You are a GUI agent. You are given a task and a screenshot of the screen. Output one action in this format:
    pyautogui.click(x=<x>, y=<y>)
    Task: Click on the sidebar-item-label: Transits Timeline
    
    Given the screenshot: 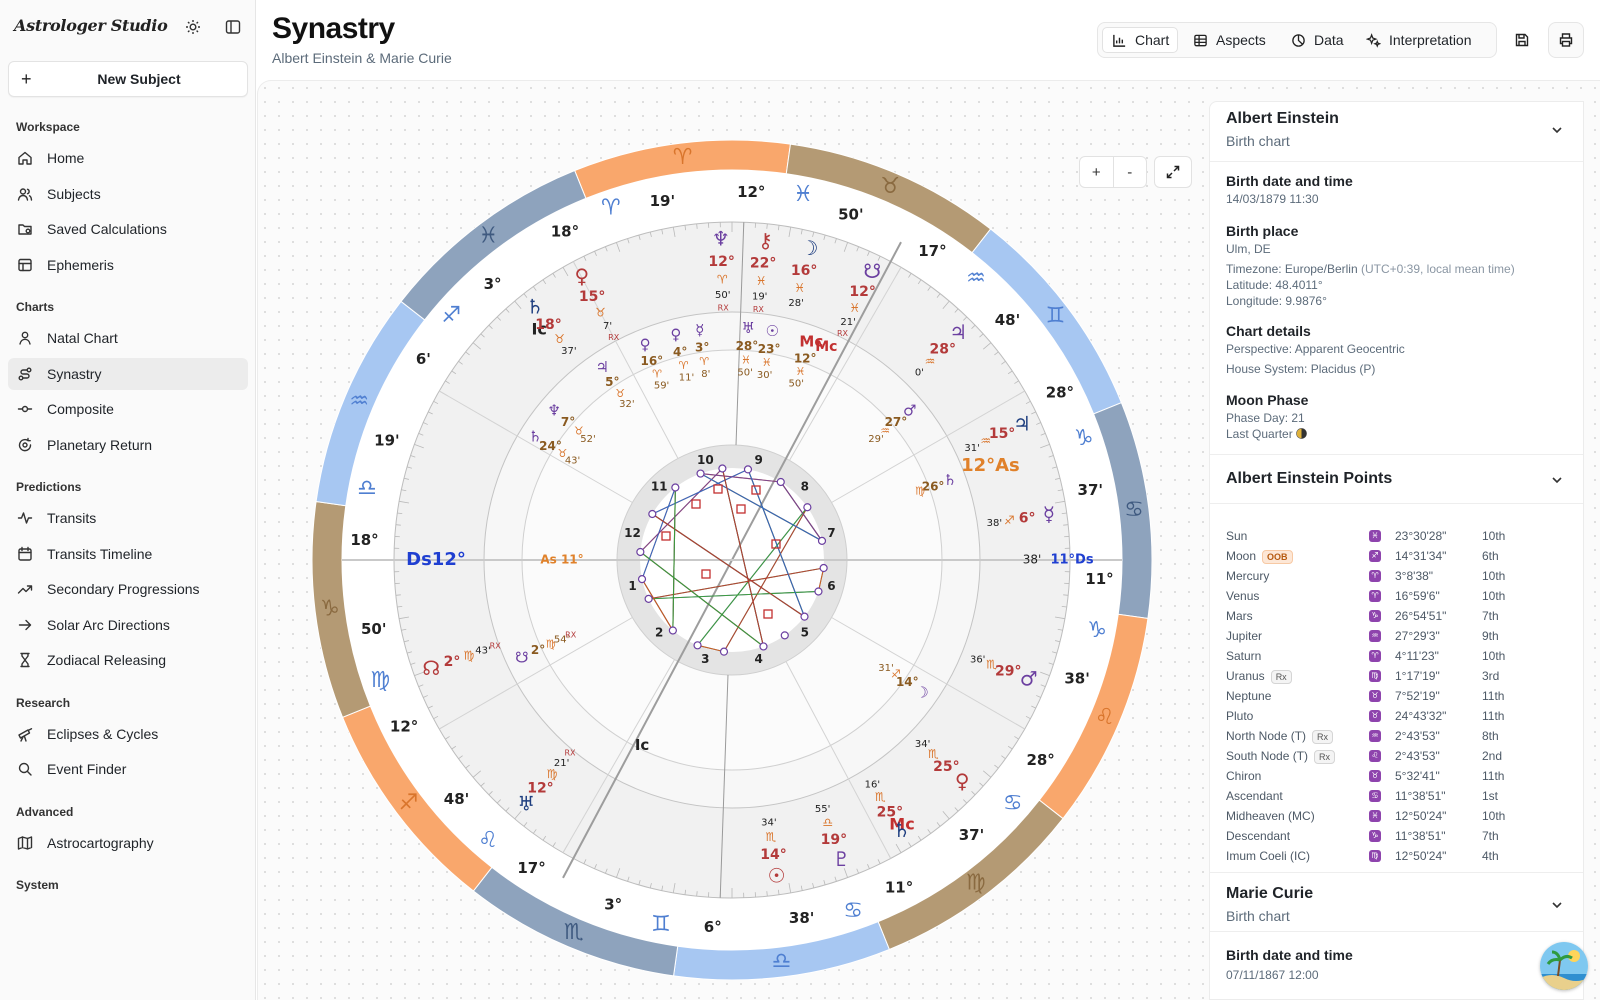 What is the action you would take?
    pyautogui.click(x=100, y=553)
    